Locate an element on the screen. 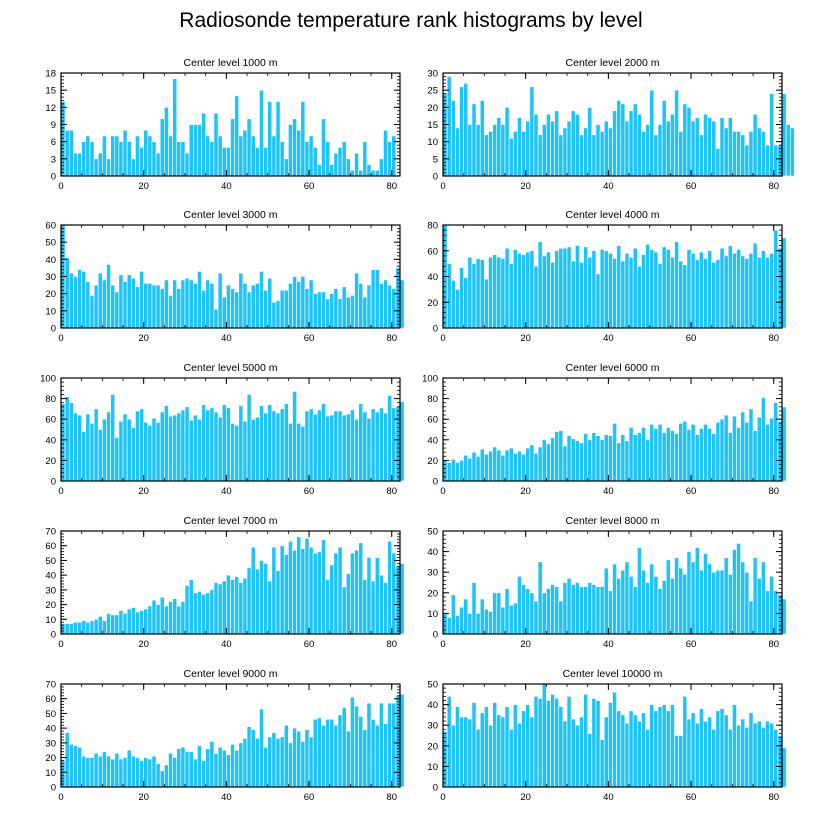 The width and height of the screenshot is (822, 824). x-tick-label: 20 is located at coordinates (143, 644).